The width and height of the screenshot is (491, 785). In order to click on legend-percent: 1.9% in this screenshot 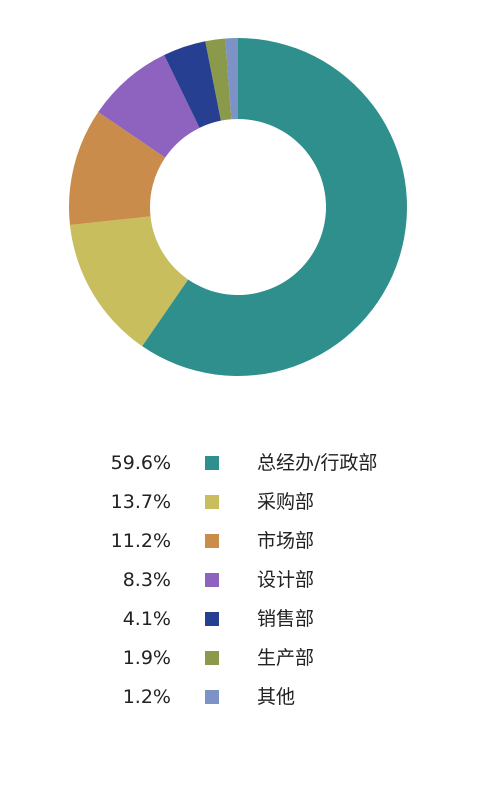, I will do `click(146, 658)`.